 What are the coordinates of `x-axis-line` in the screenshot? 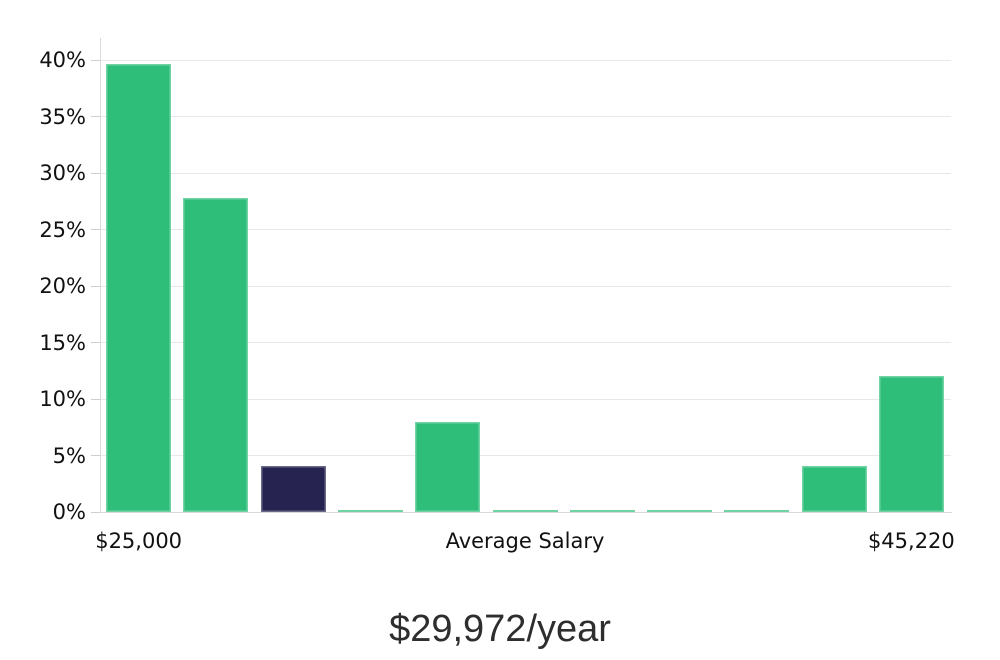 It's located at (526, 512).